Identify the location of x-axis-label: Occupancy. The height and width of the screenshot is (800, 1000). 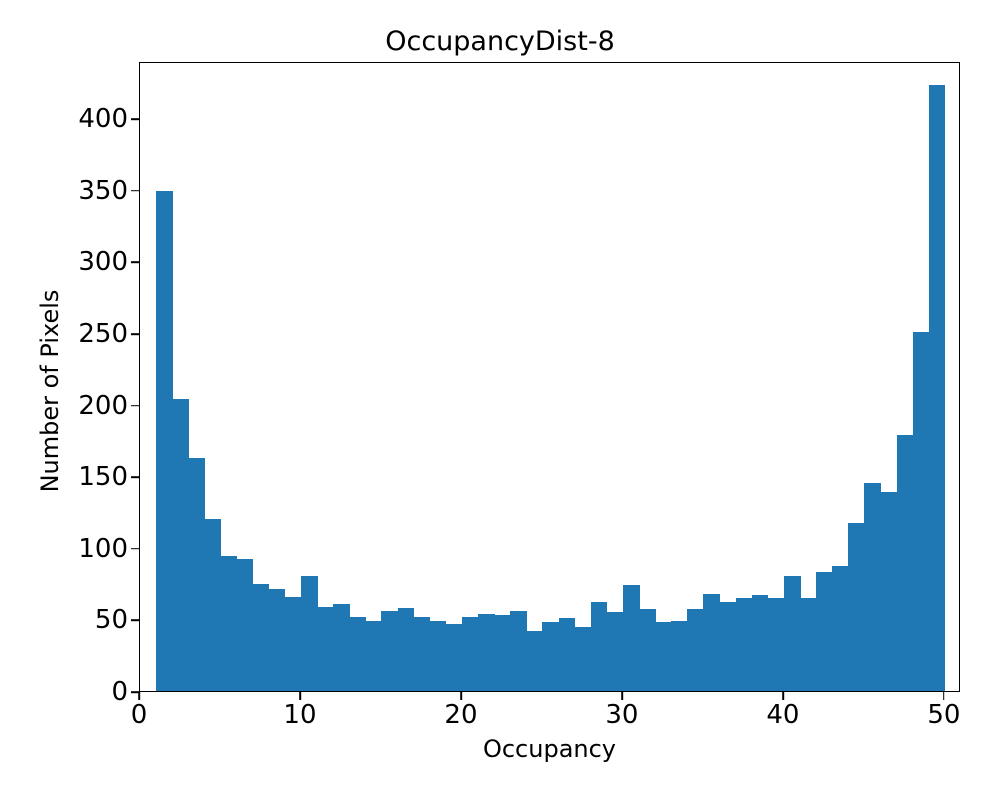
(549, 749).